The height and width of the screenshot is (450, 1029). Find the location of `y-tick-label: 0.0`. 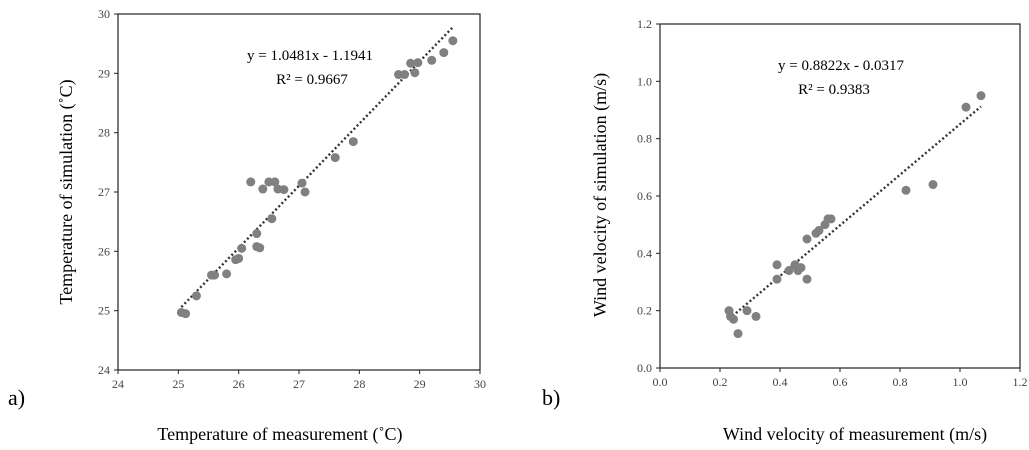

y-tick-label: 0.0 is located at coordinates (644, 368).